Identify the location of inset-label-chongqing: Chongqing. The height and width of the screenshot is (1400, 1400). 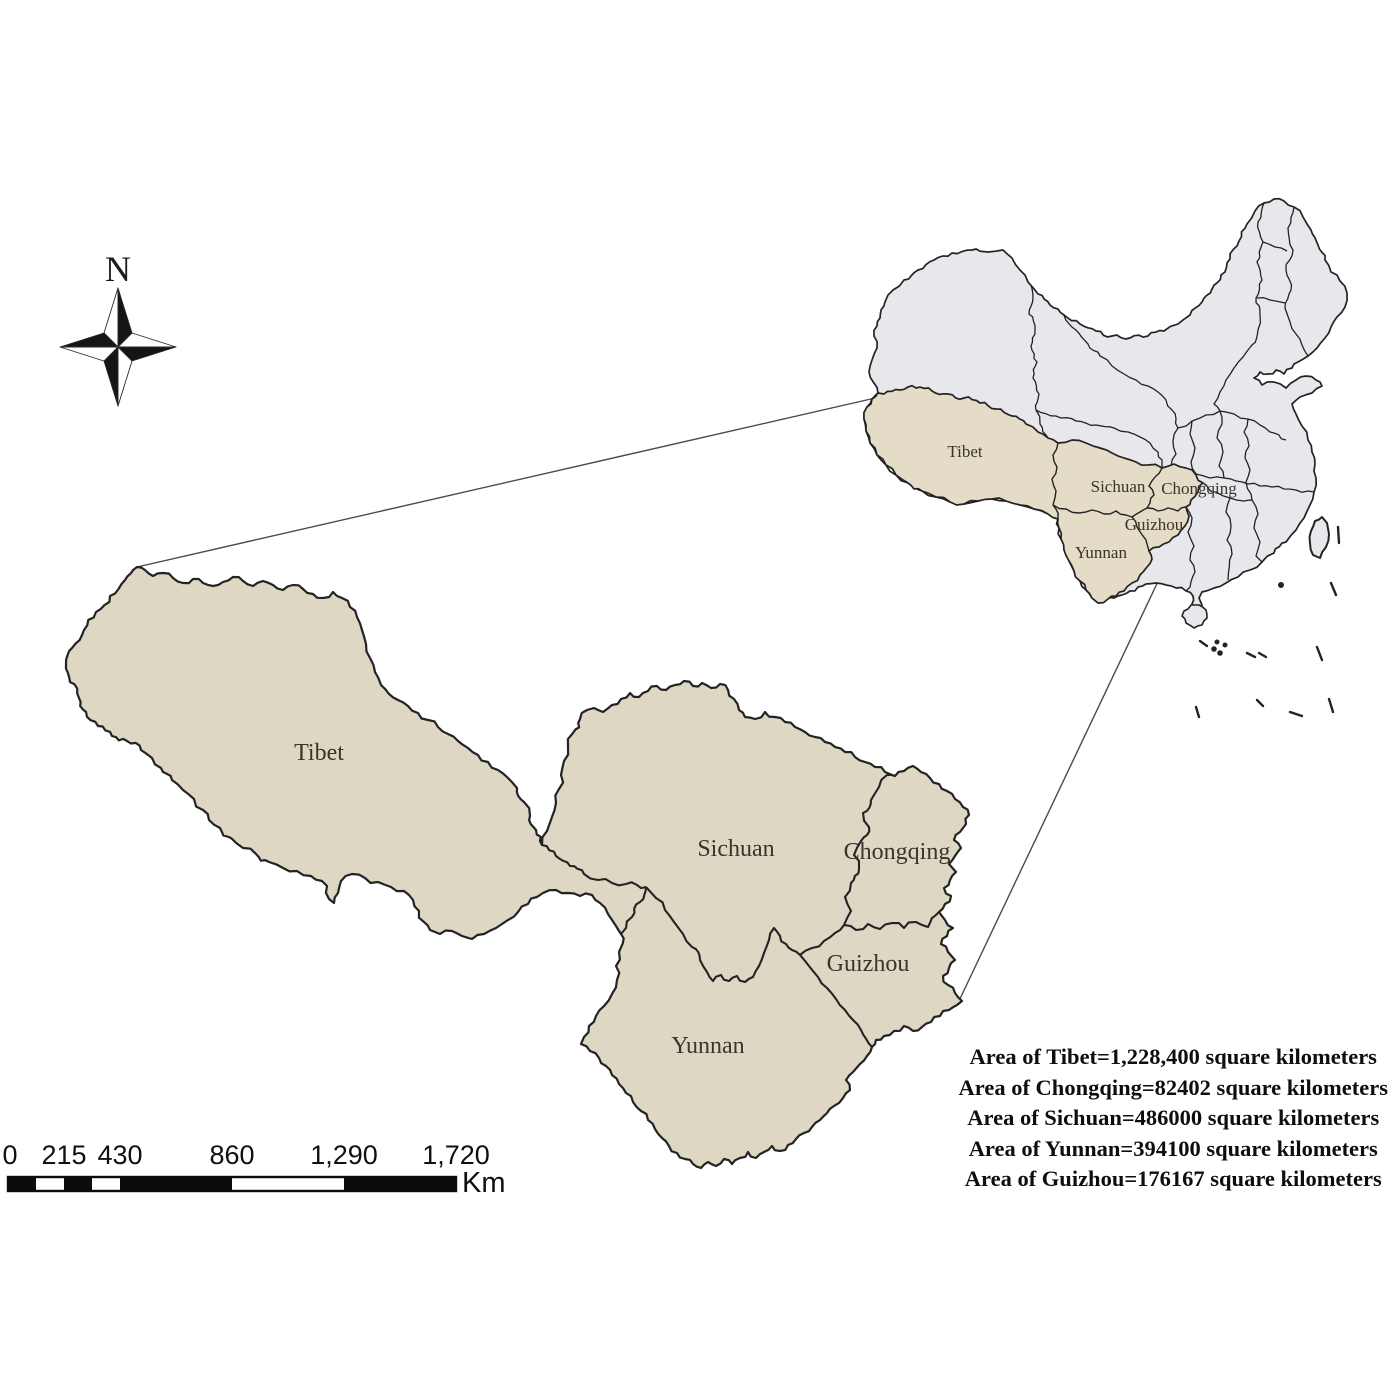
(1199, 488).